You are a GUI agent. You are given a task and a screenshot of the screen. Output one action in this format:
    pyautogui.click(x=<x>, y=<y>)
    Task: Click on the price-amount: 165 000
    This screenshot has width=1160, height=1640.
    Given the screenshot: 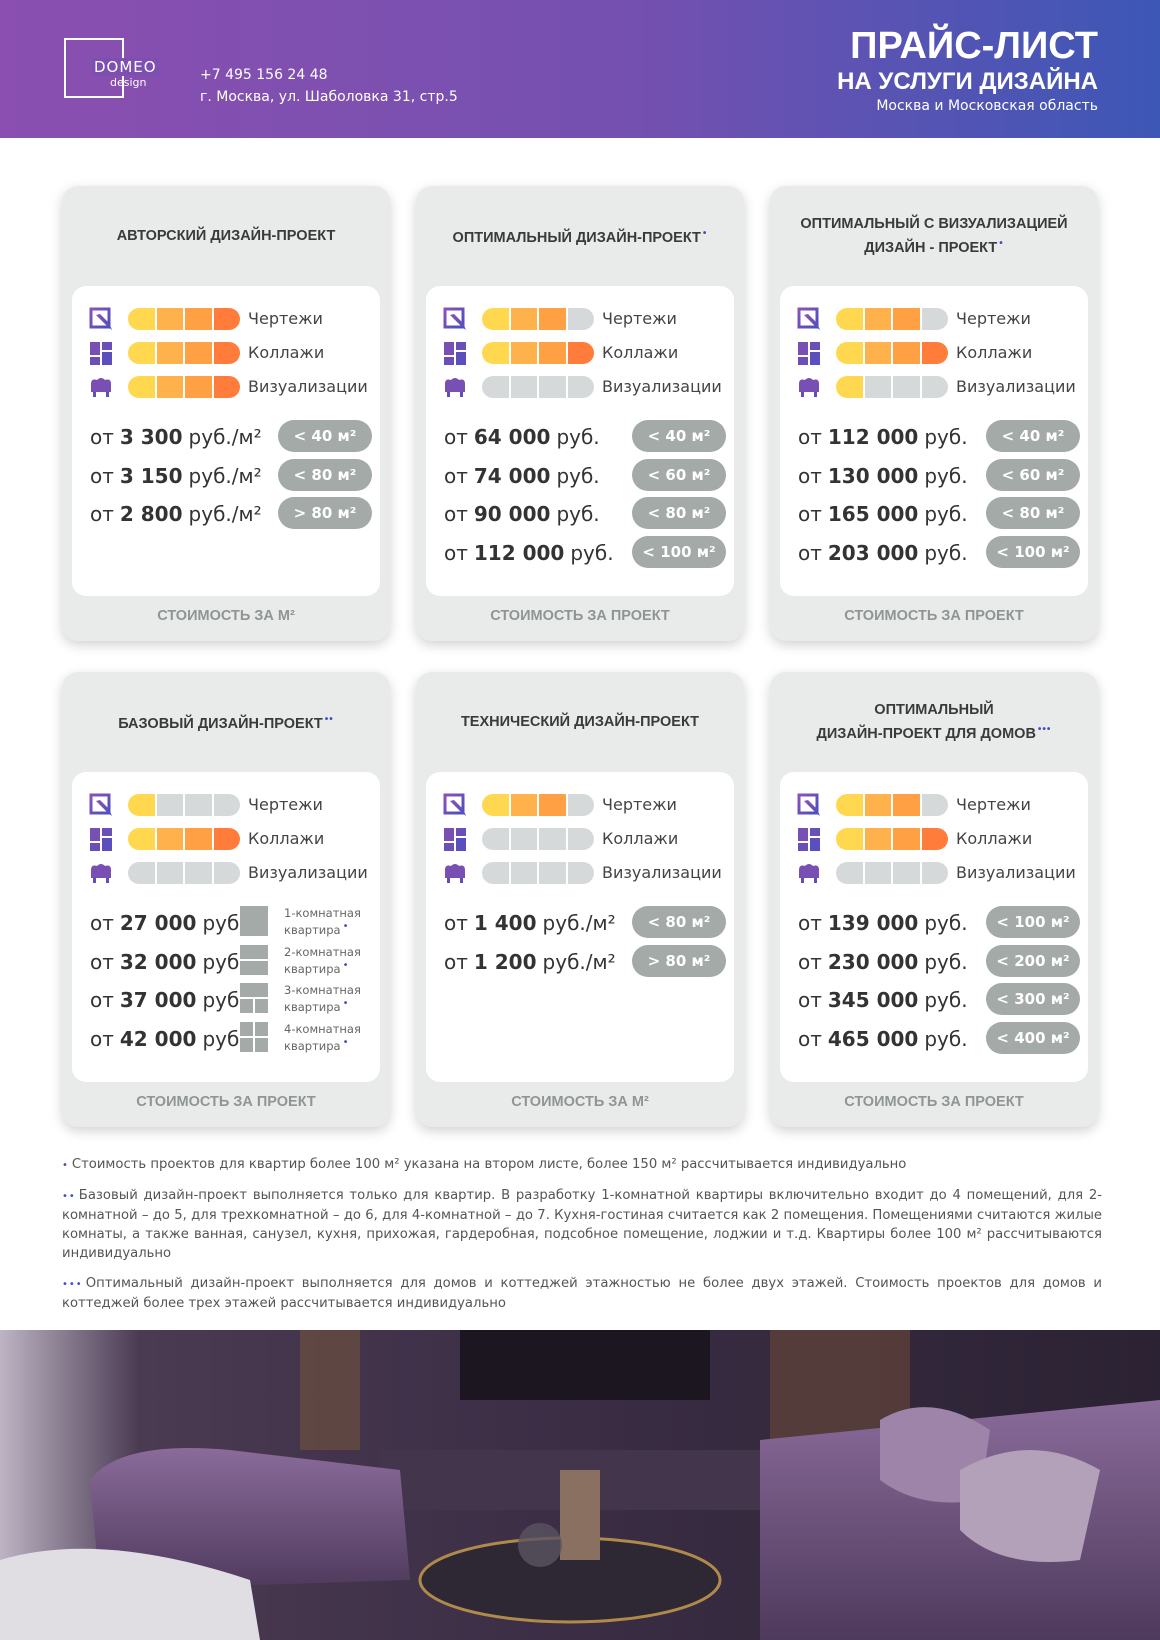 What is the action you would take?
    pyautogui.click(x=873, y=514)
    